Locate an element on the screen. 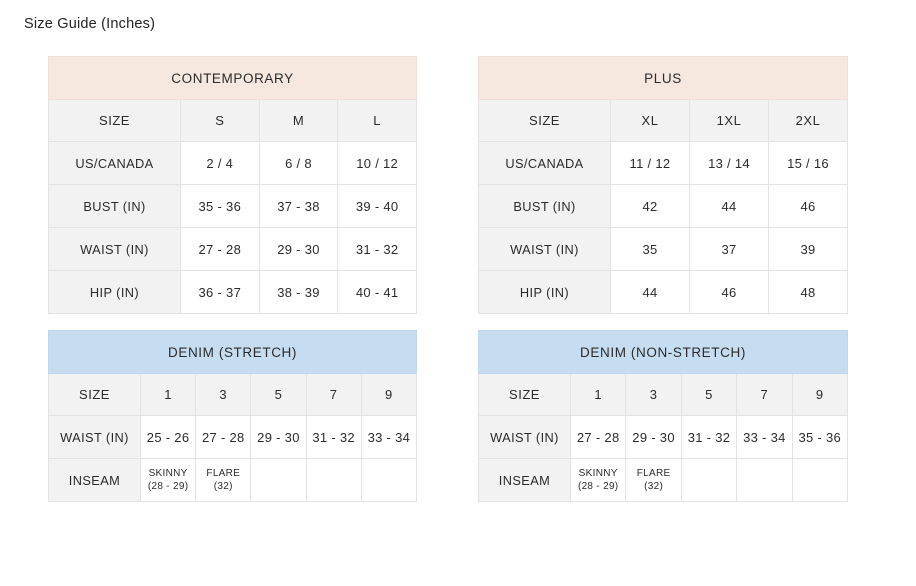  page-title: Size Guide (Inches) is located at coordinates (90, 24).